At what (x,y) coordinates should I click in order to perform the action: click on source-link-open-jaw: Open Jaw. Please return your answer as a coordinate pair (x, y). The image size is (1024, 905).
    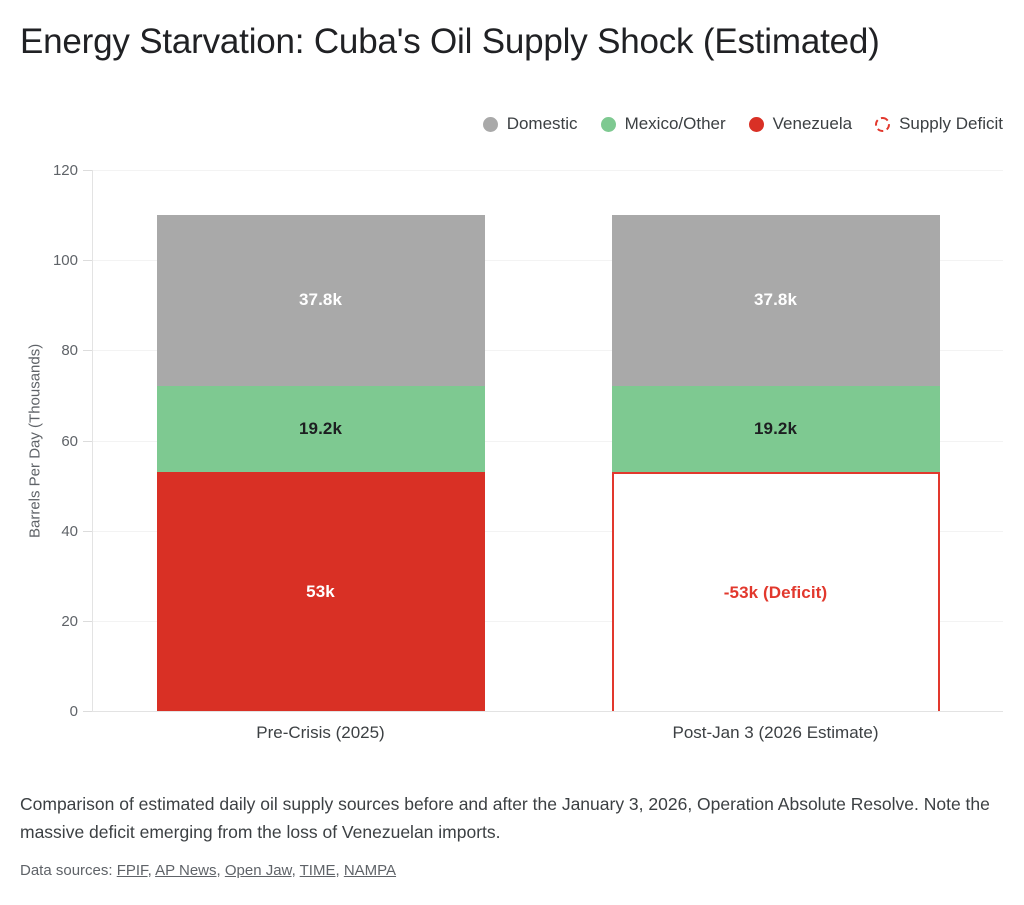
    Looking at the image, I should click on (258, 870).